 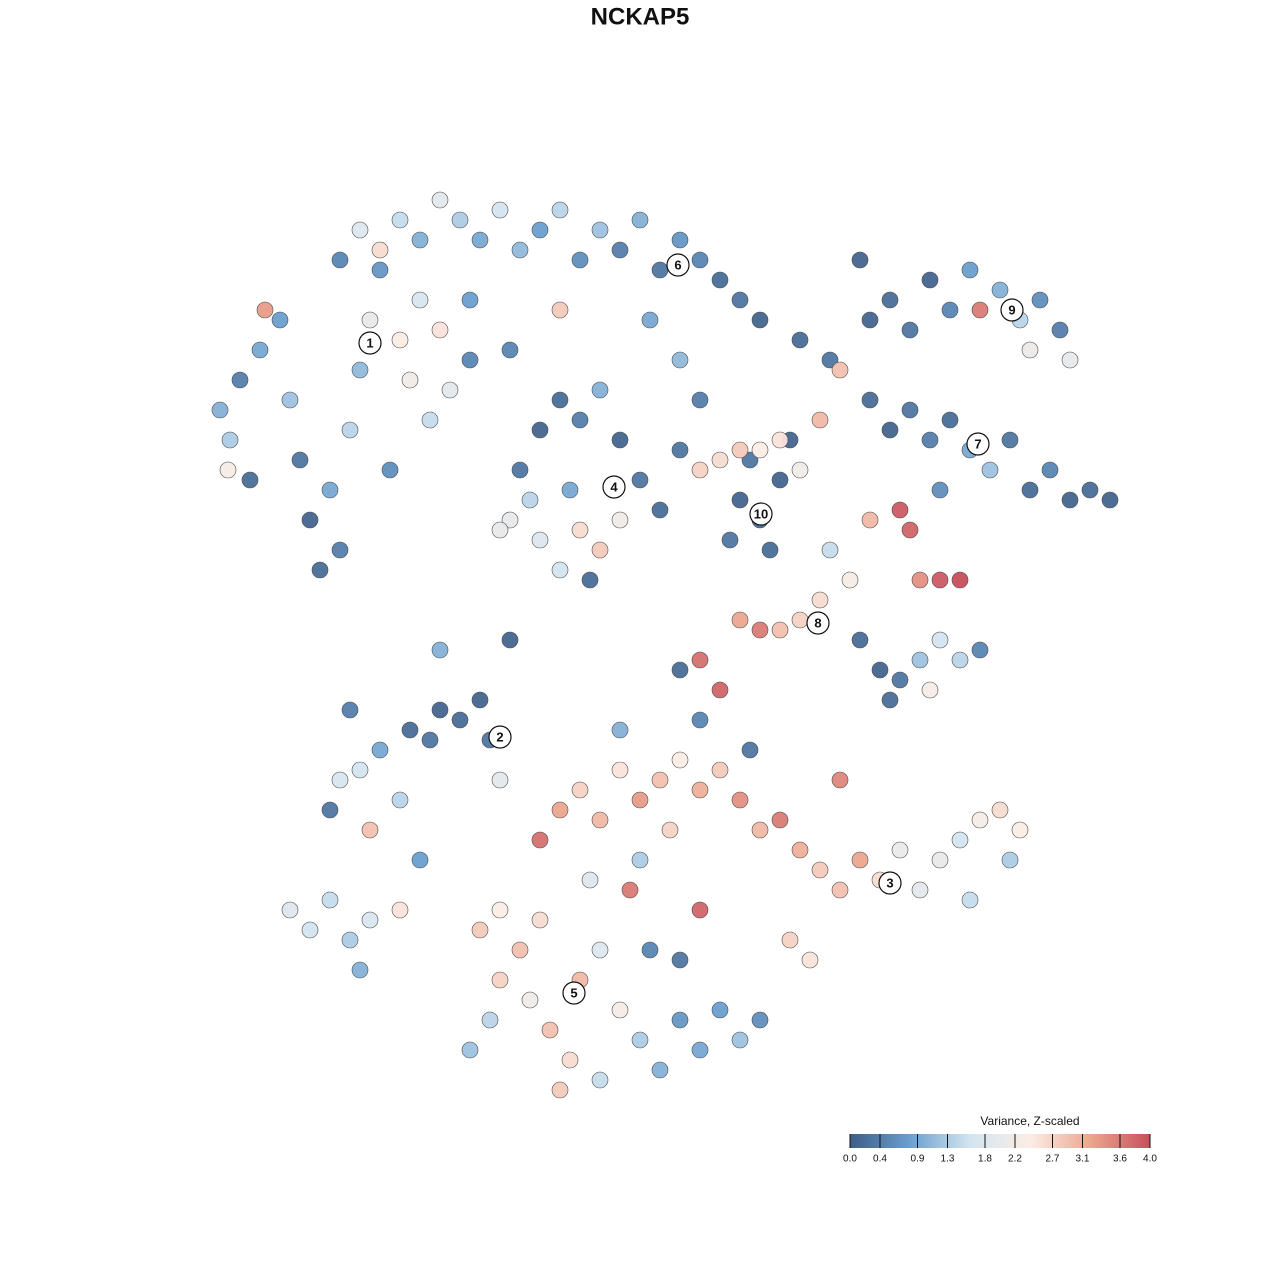 What do you see at coordinates (850, 1159) in the screenshot?
I see `colorbar-tick-label: 0.0` at bounding box center [850, 1159].